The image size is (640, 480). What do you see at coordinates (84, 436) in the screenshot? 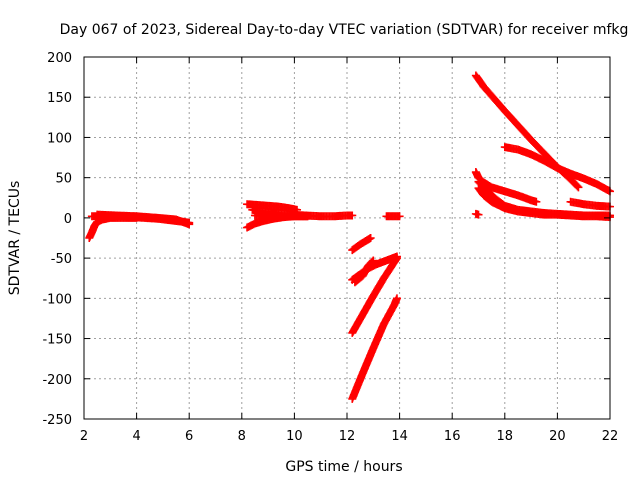
I see `x-tick-label: 2` at bounding box center [84, 436].